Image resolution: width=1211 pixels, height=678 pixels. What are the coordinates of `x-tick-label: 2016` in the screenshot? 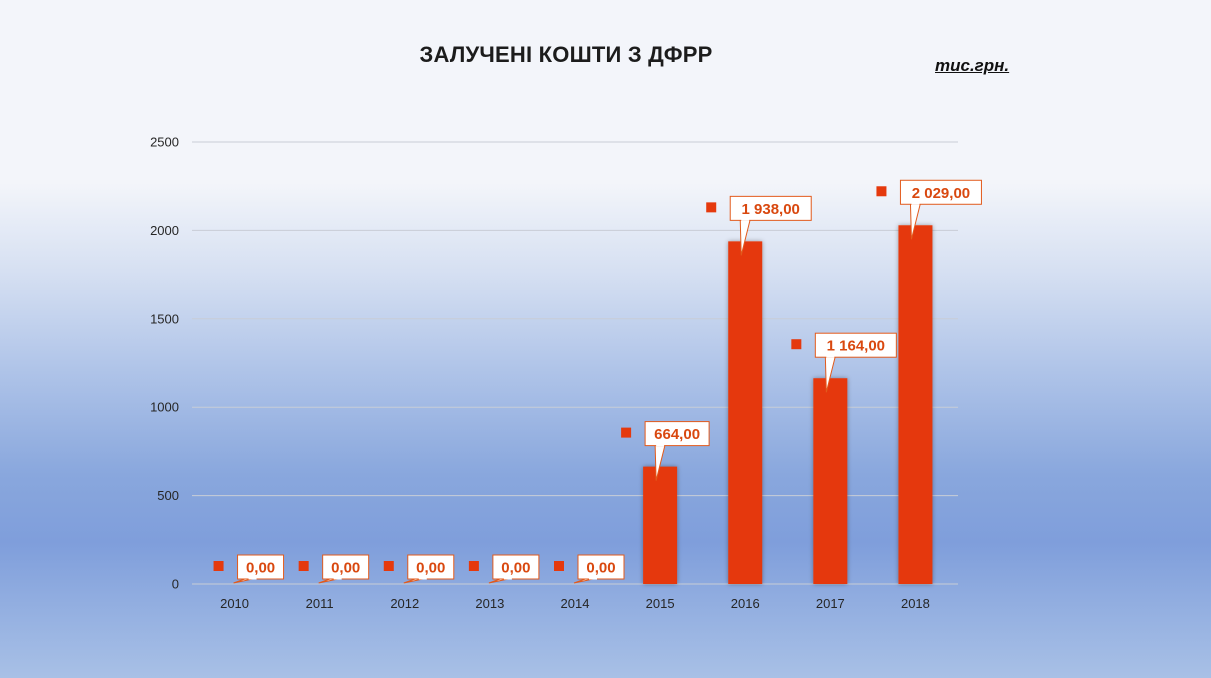 It's located at (745, 603).